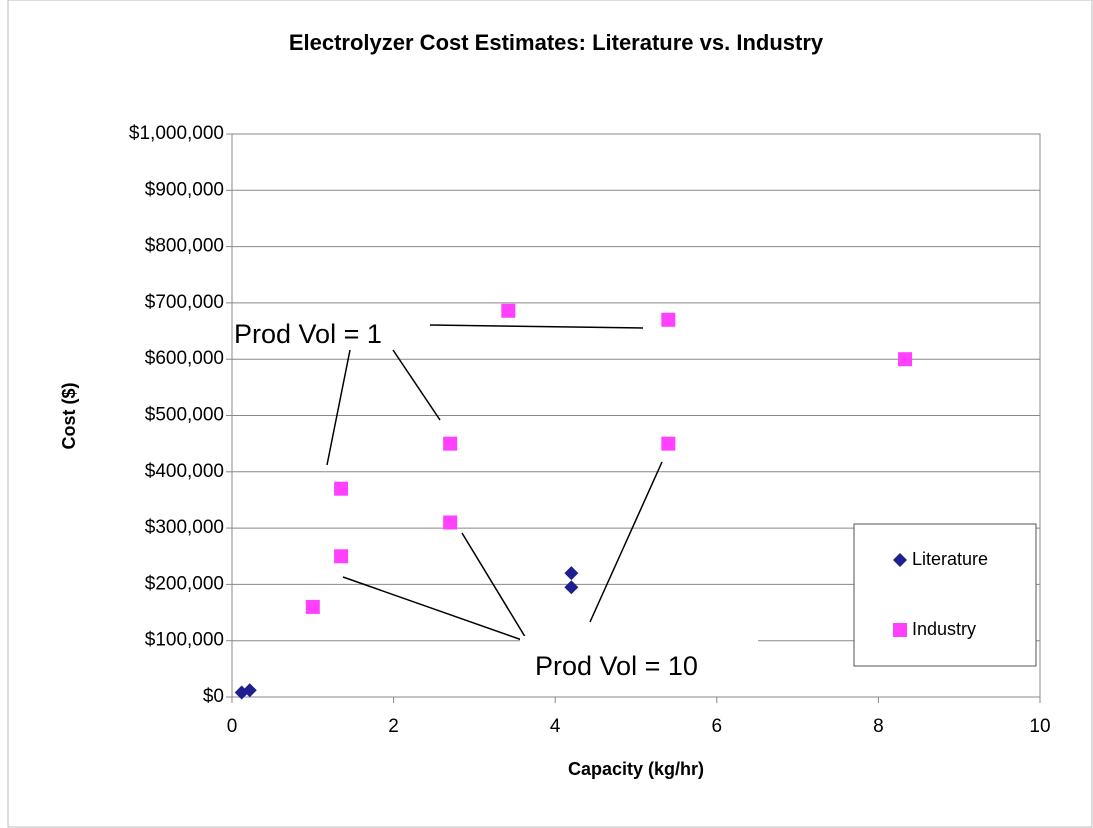 The height and width of the screenshot is (828, 1093). What do you see at coordinates (1039, 726) in the screenshot?
I see `x-tick-label: 10` at bounding box center [1039, 726].